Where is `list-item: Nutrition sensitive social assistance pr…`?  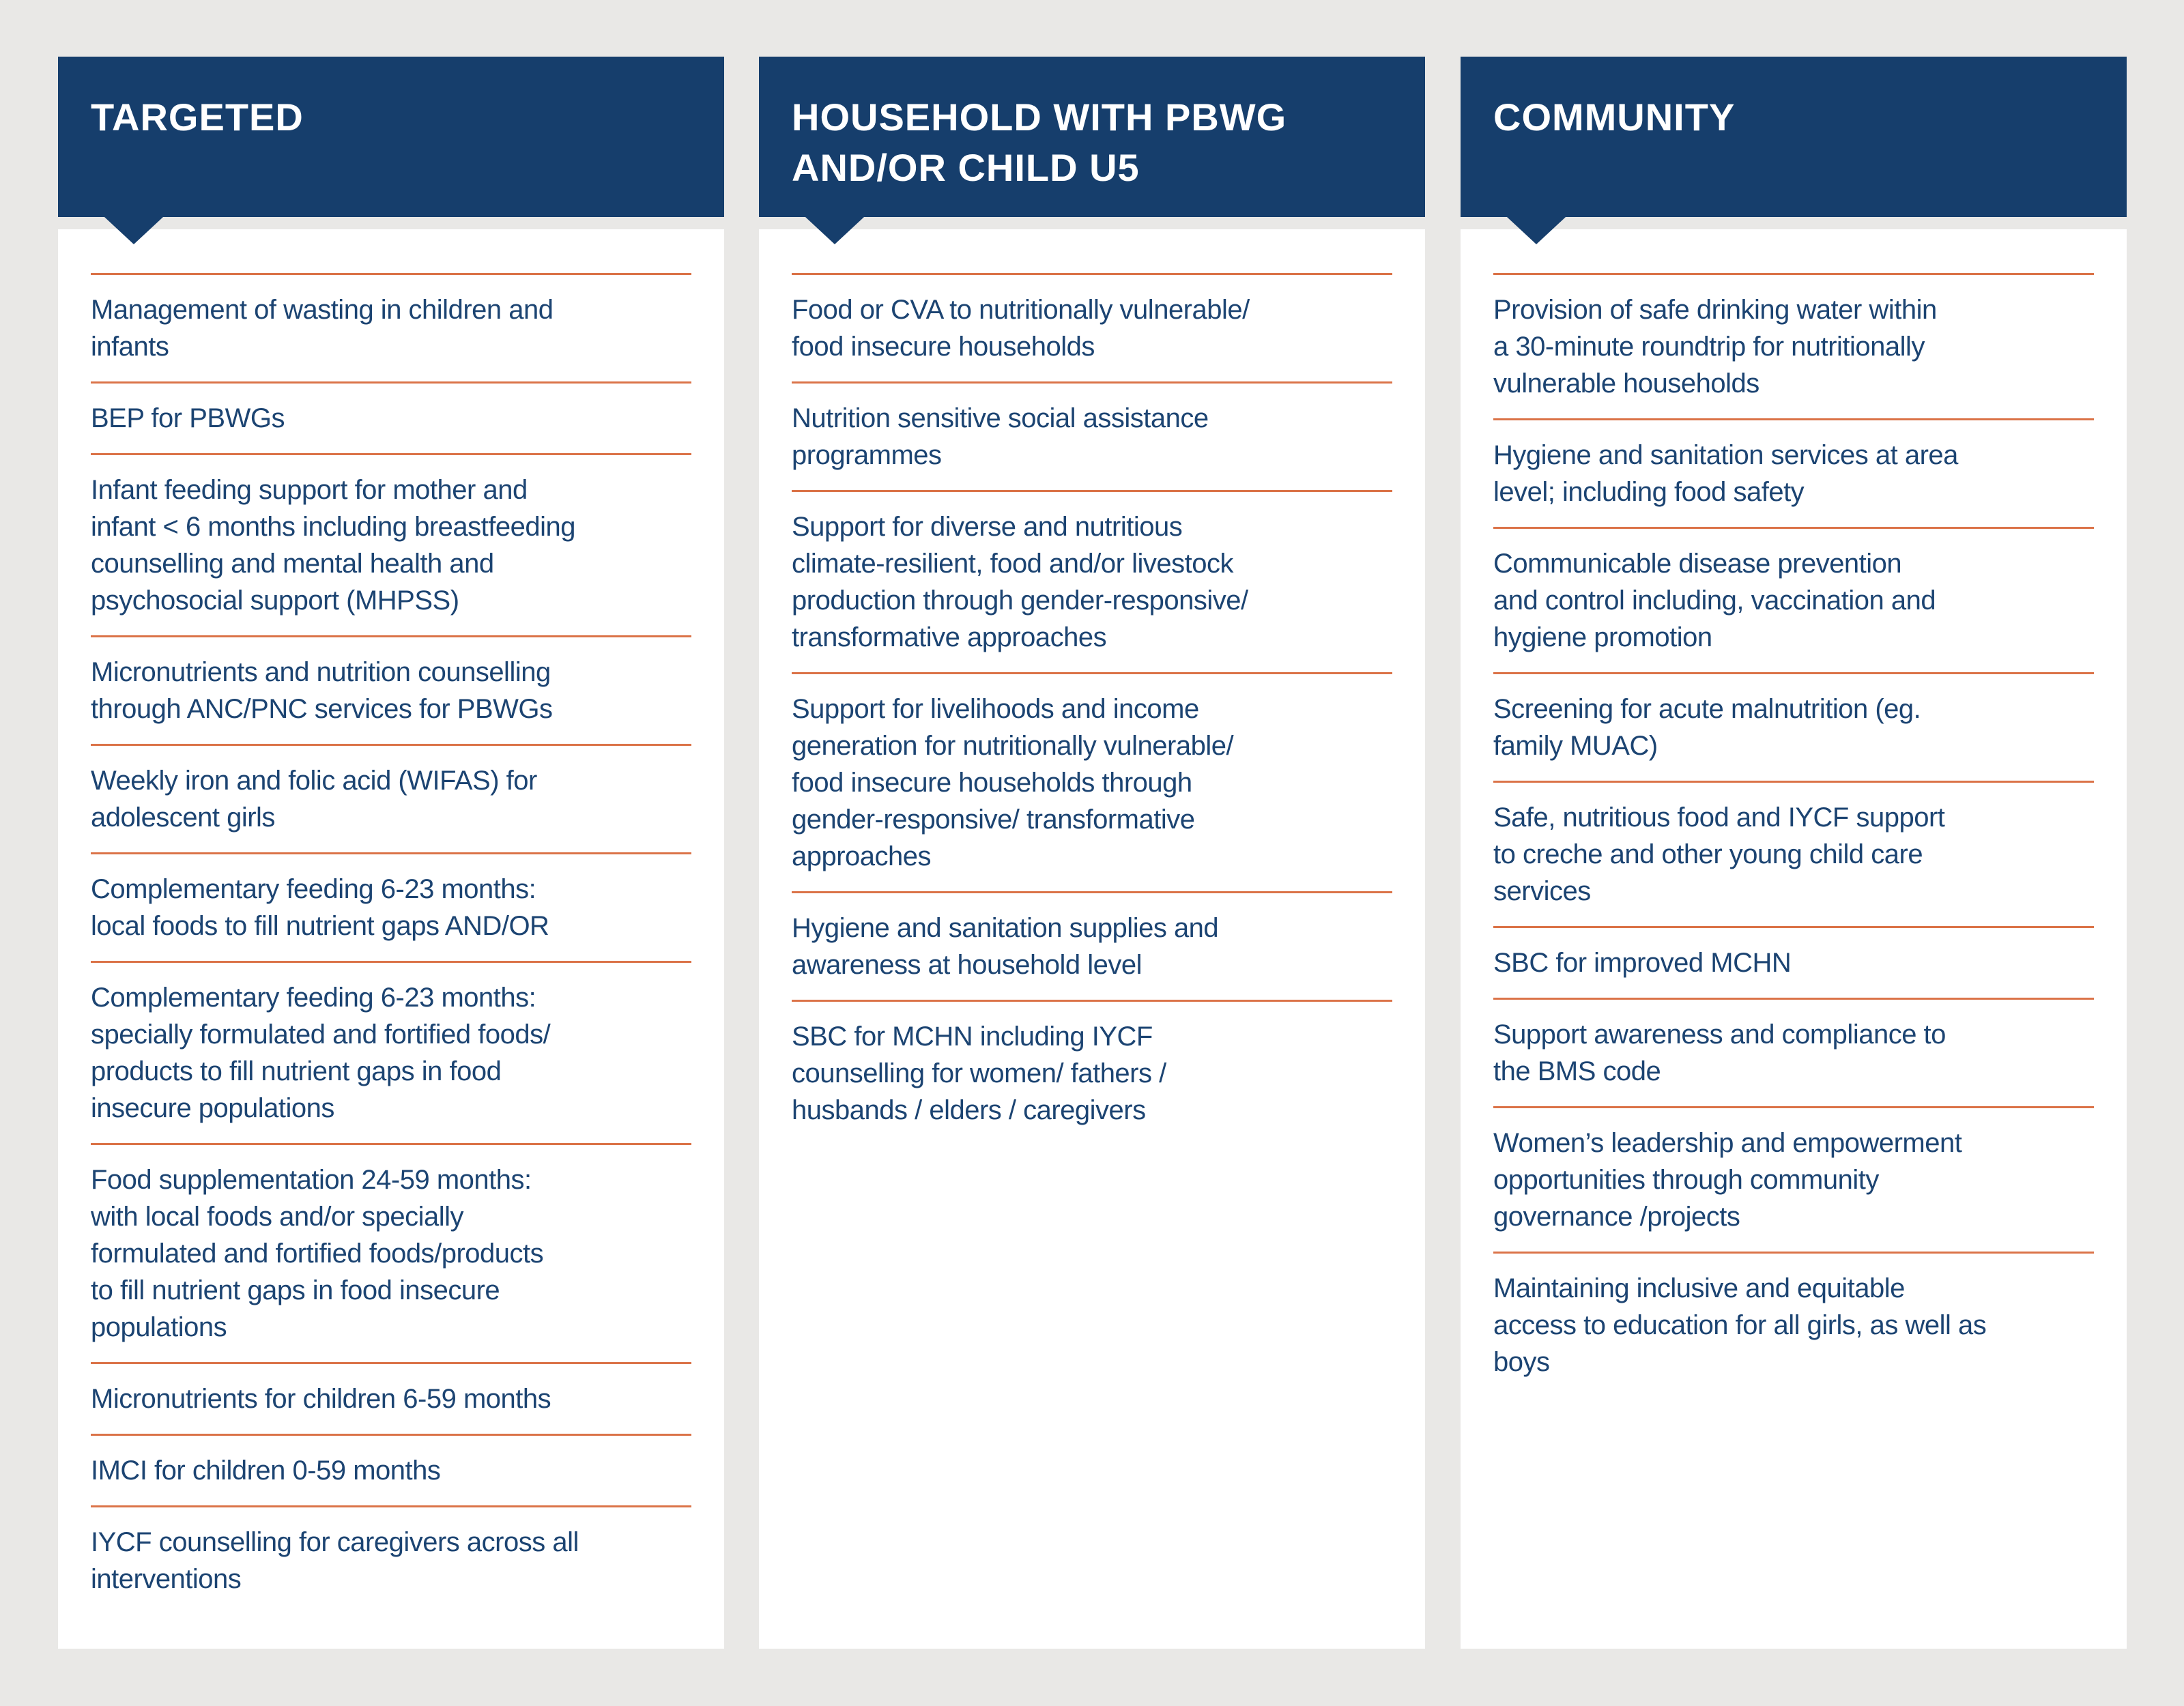
list-item: Nutrition sensitive social assistance pr… is located at coordinates (1000, 436).